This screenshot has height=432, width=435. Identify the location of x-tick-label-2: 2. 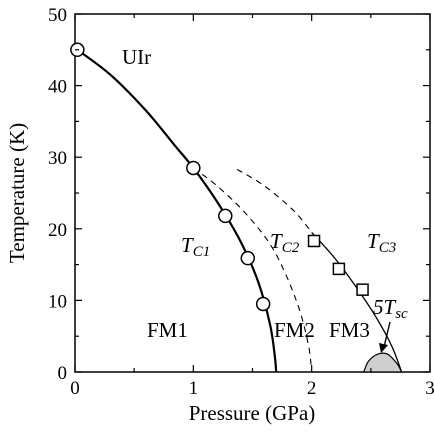
(312, 388).